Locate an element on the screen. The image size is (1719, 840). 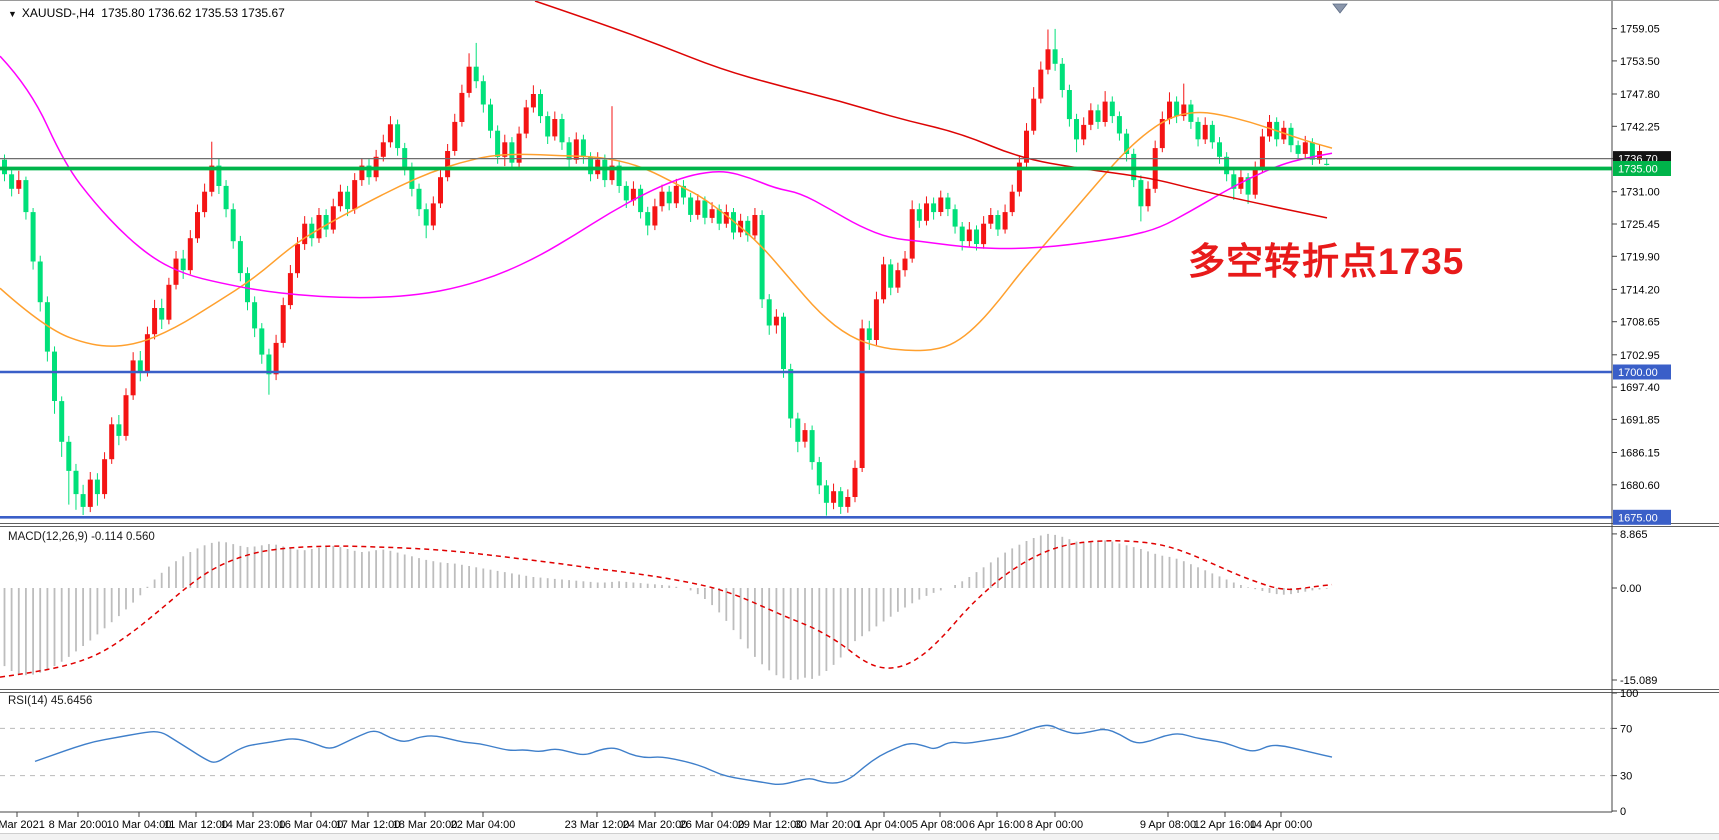
svg-text: 1702.95 is located at coordinates (1640, 356).